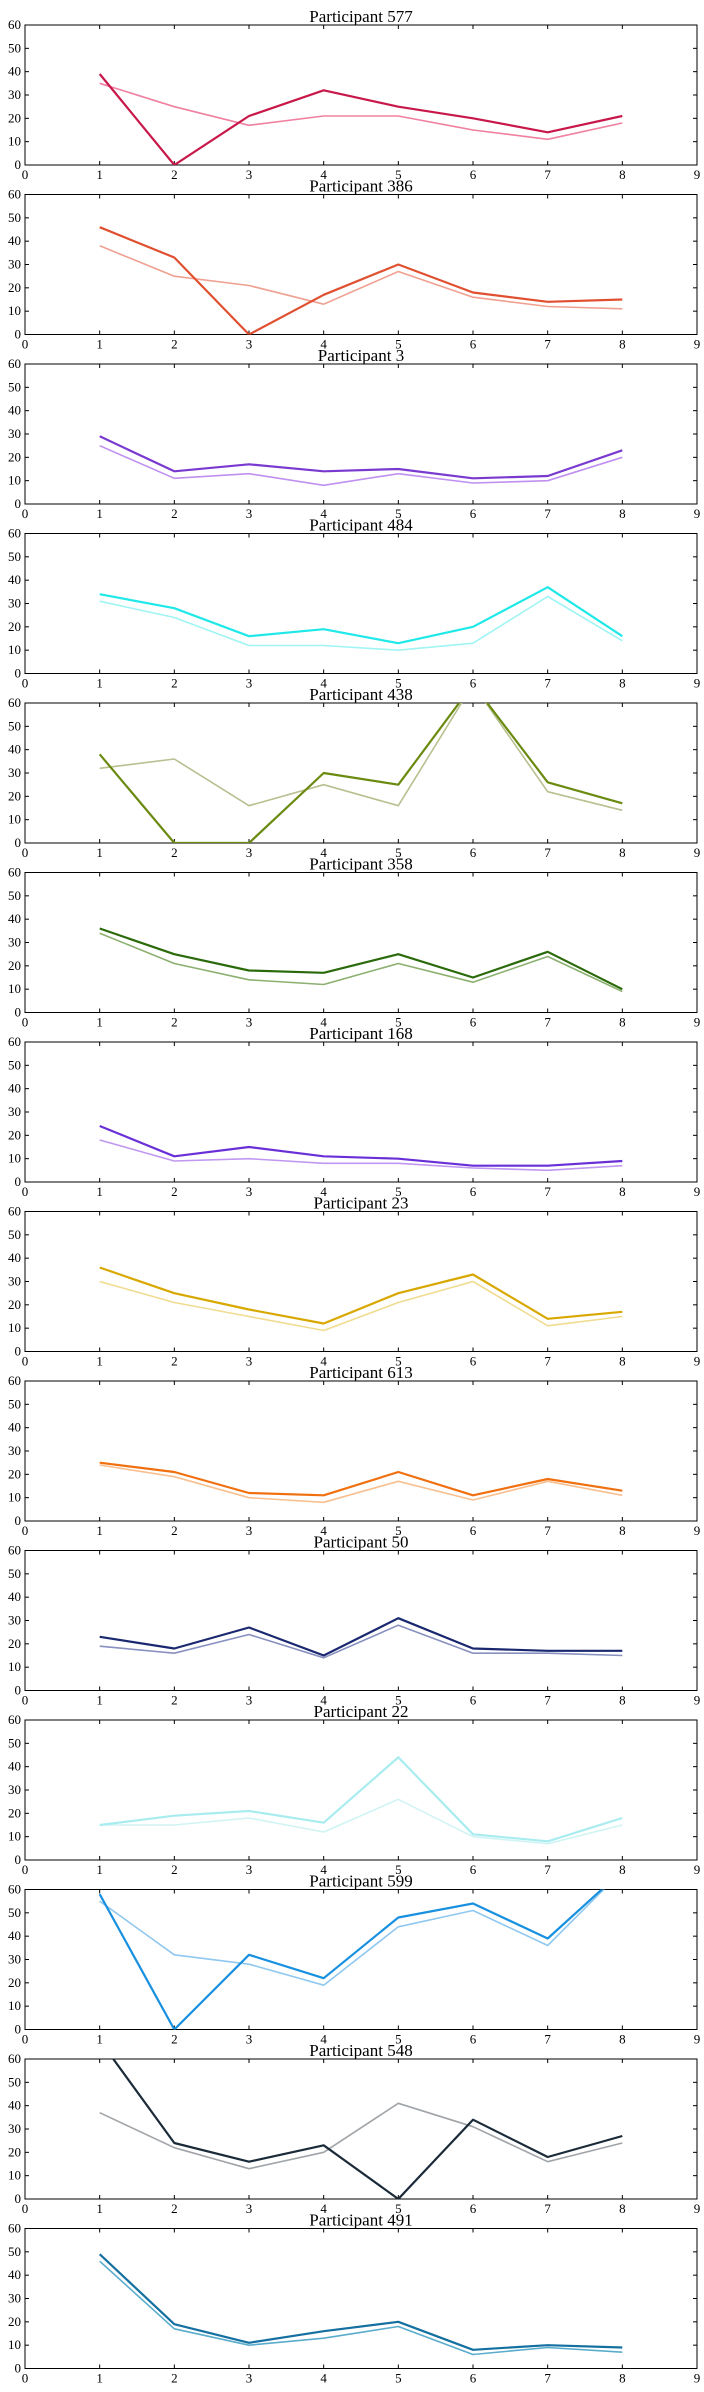 This screenshot has width=704, height=2392. Describe the element at coordinates (354, 942) in the screenshot. I see `panel-6: 0 1 2 3 4 5 6 7 8 9 0 10 20 30 40 50 60 Participant 358` at that location.